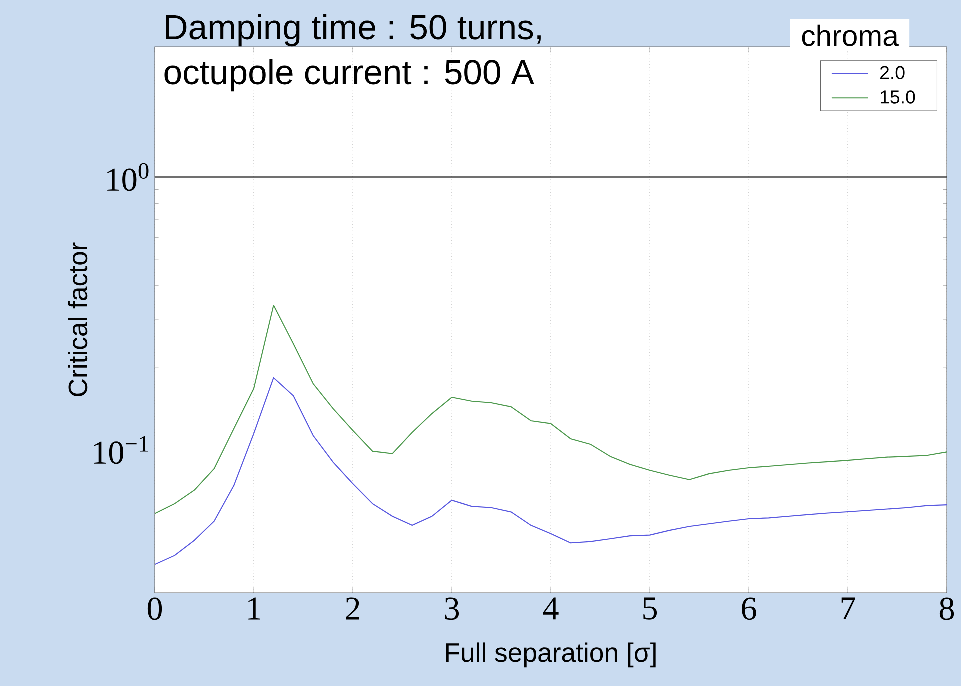  What do you see at coordinates (349, 75) in the screenshot?
I see `annotation: octupole current : 500 A` at bounding box center [349, 75].